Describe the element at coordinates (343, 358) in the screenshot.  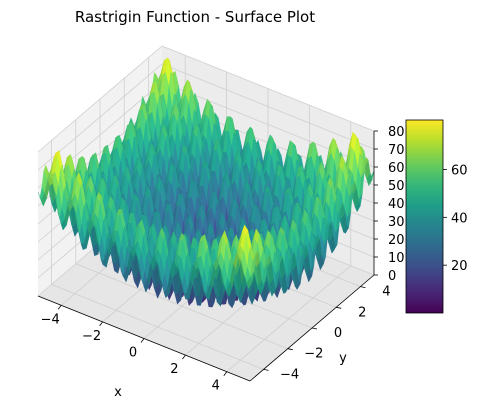
I see `y-axis-label: y` at that location.